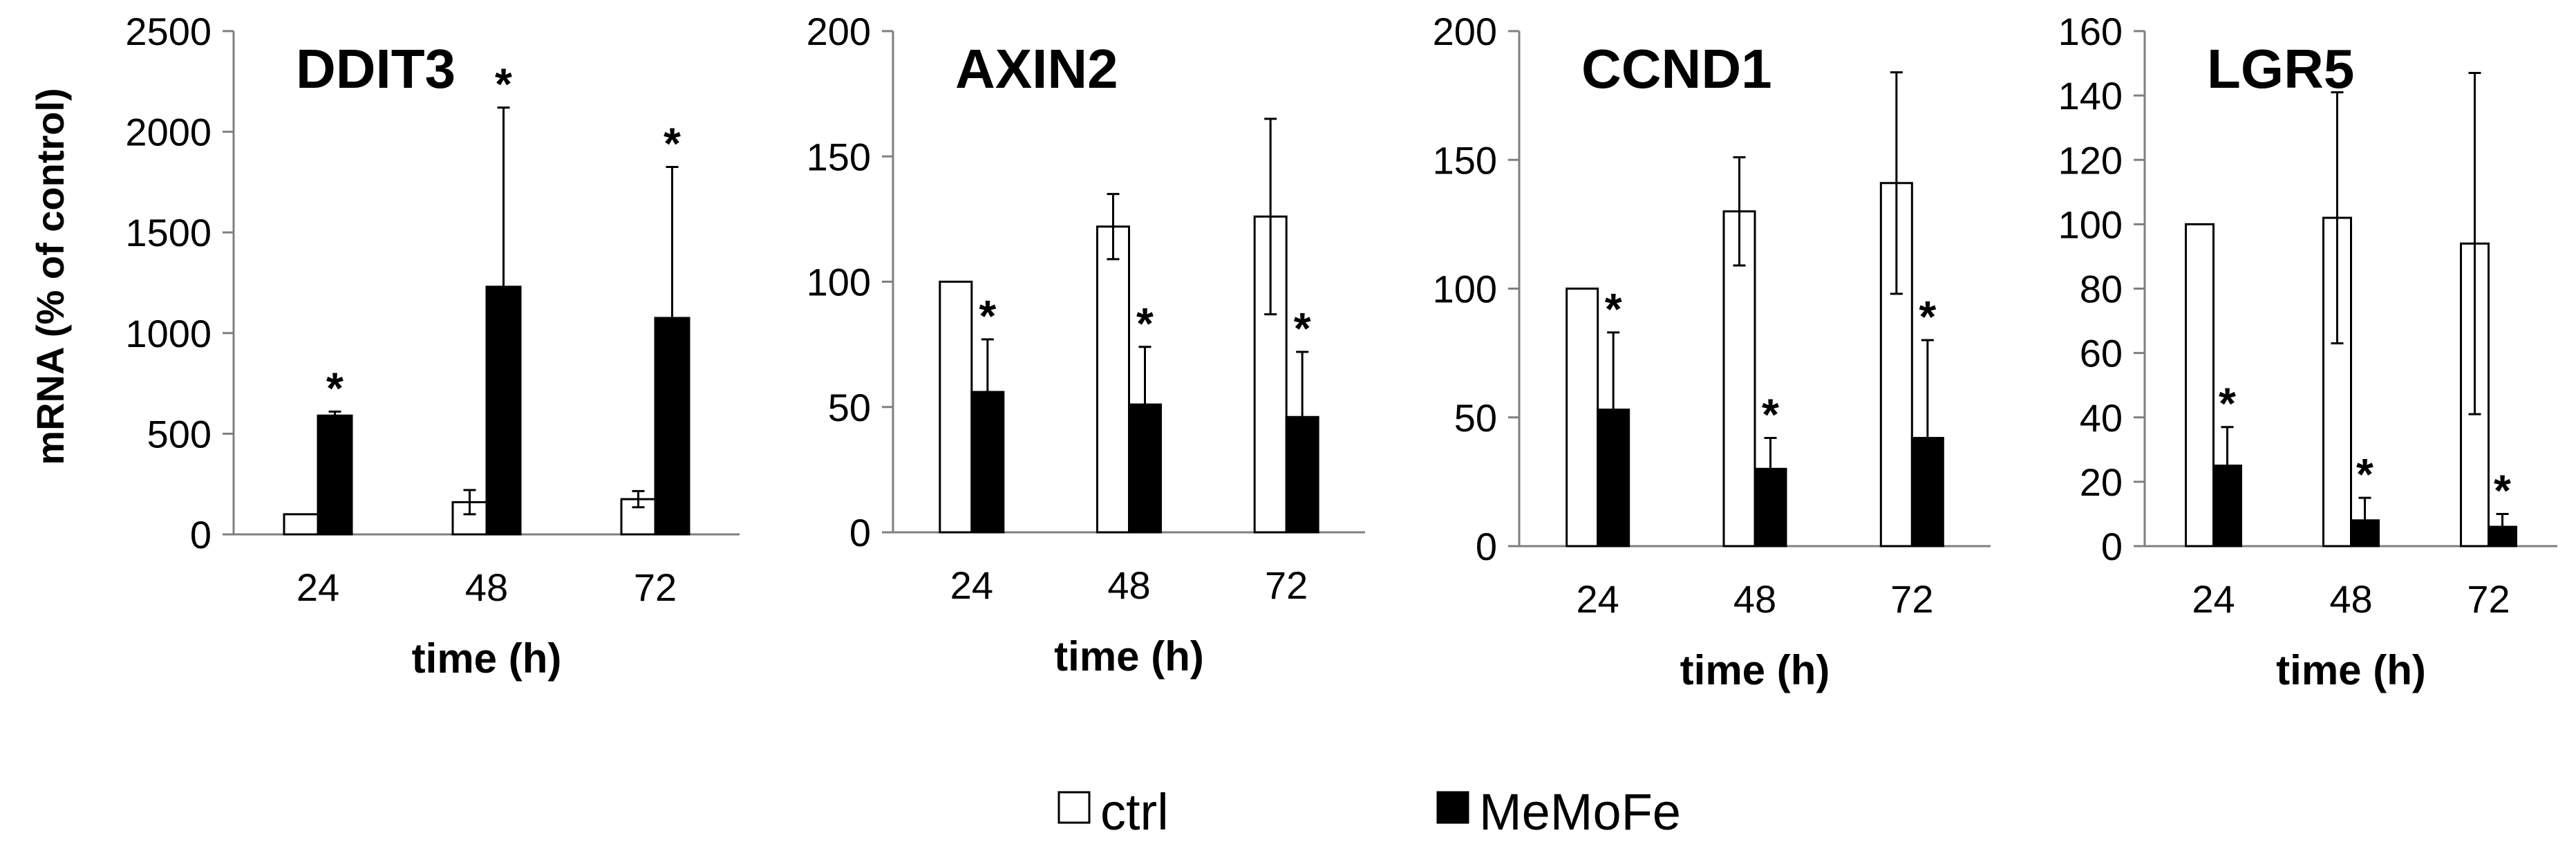 The image size is (2576, 851). I want to click on legend-swatch-memofe, so click(1452, 807).